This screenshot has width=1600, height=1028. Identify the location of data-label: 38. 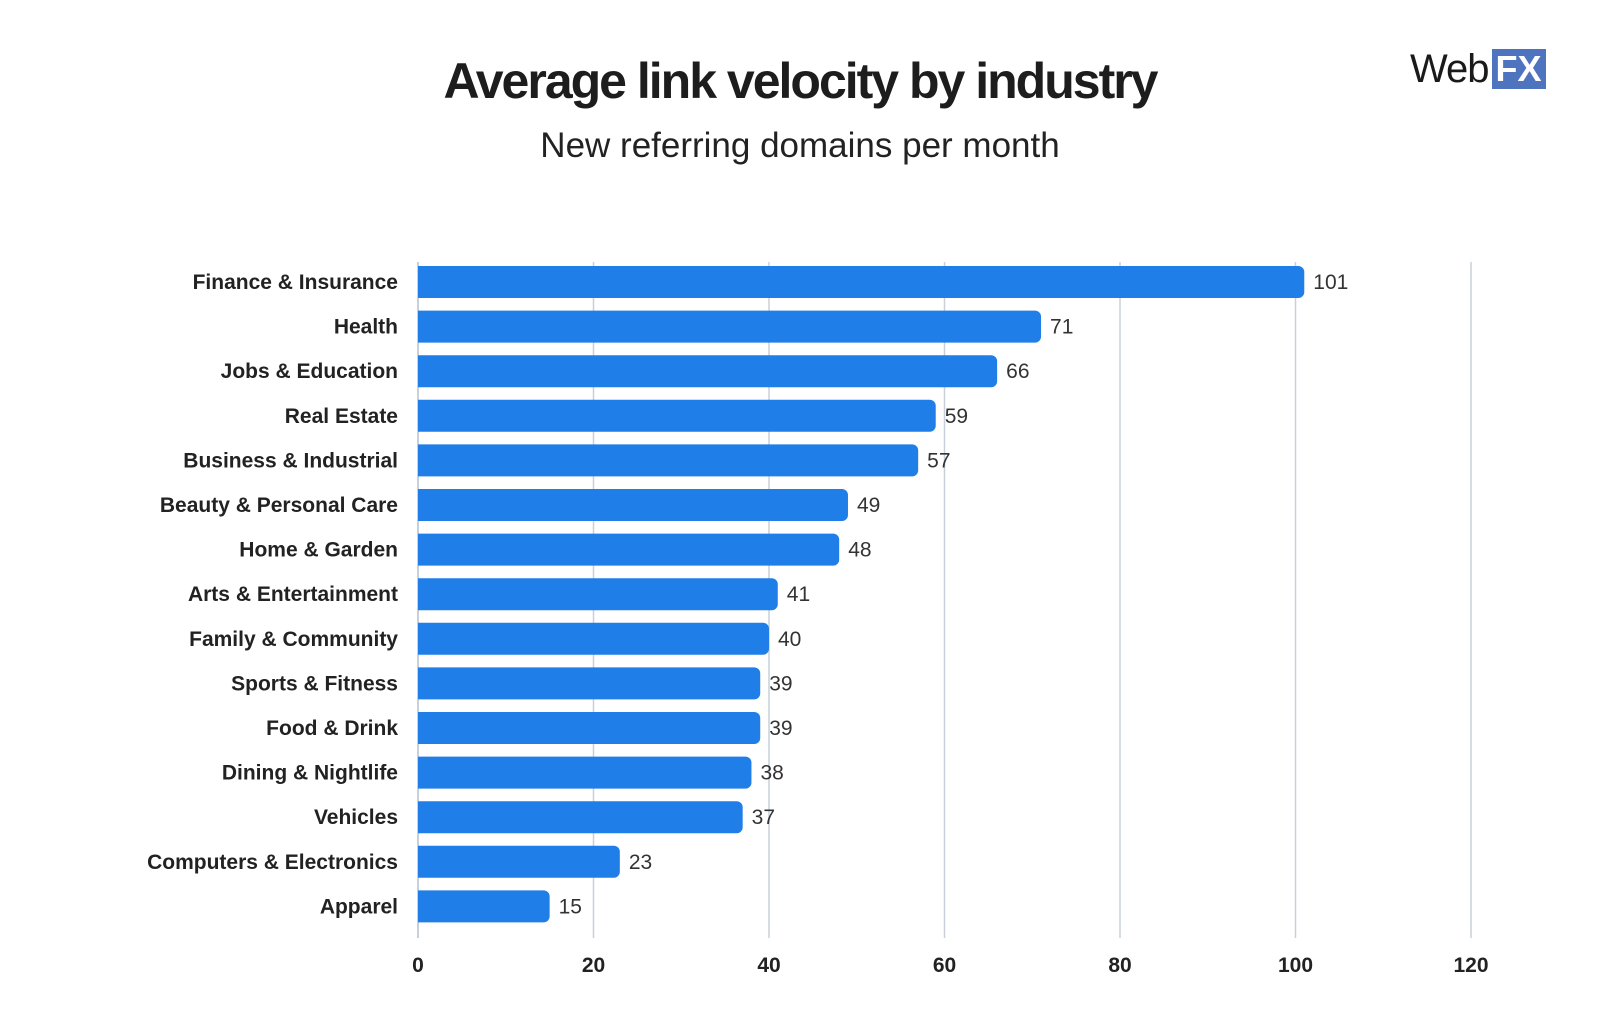
(771, 773).